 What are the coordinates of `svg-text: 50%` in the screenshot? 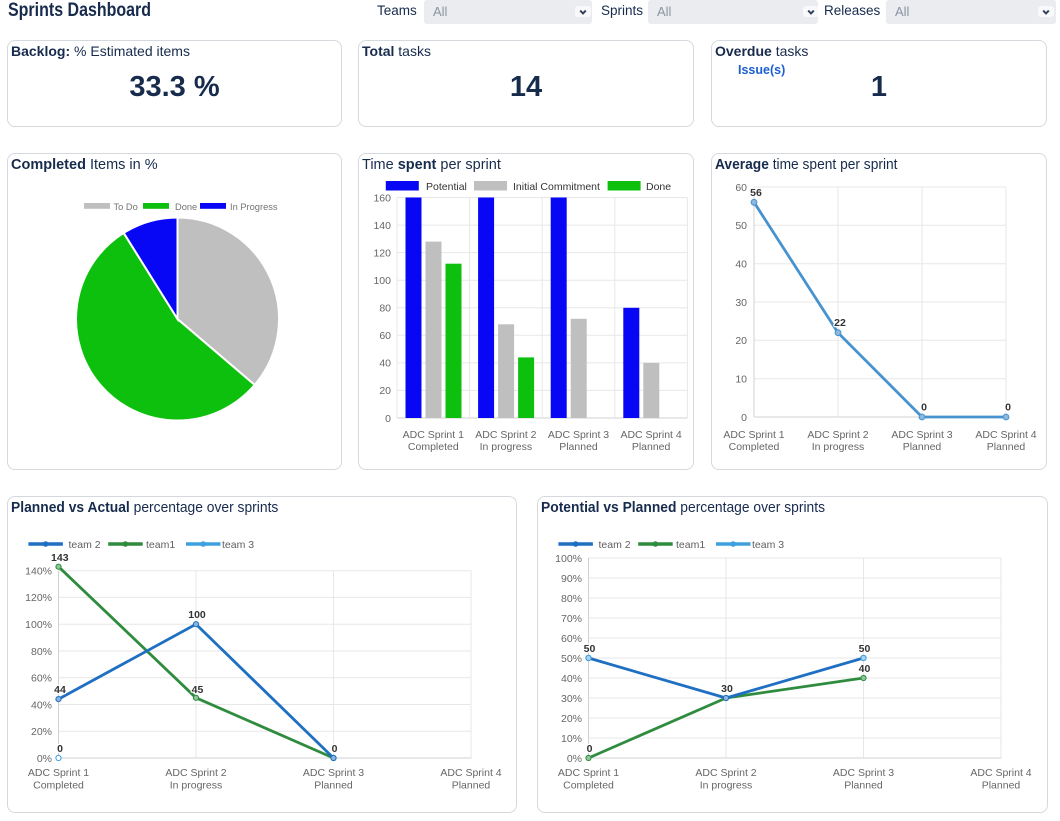 It's located at (571, 659).